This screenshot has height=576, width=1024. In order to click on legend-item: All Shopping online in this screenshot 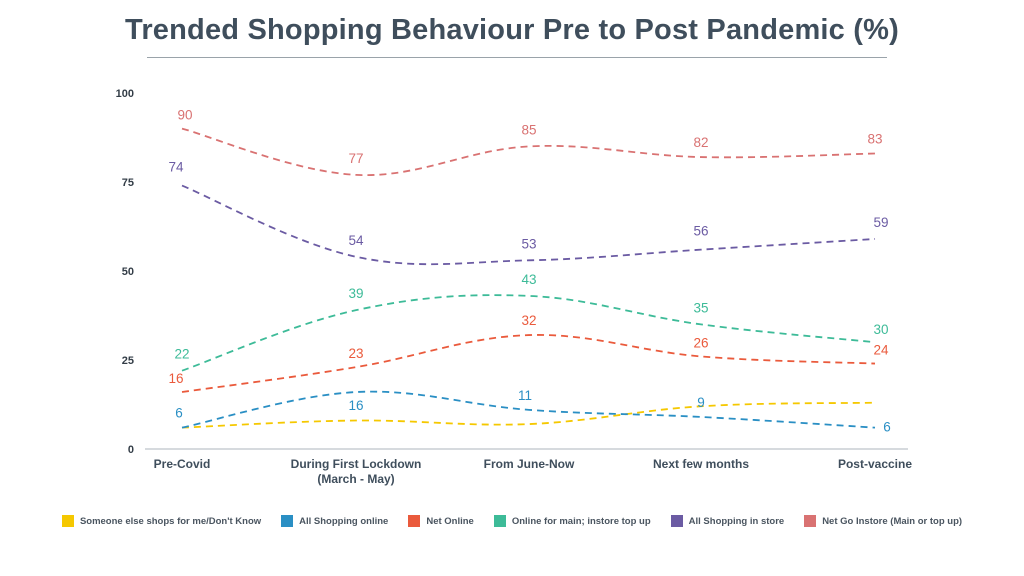, I will do `click(334, 521)`.